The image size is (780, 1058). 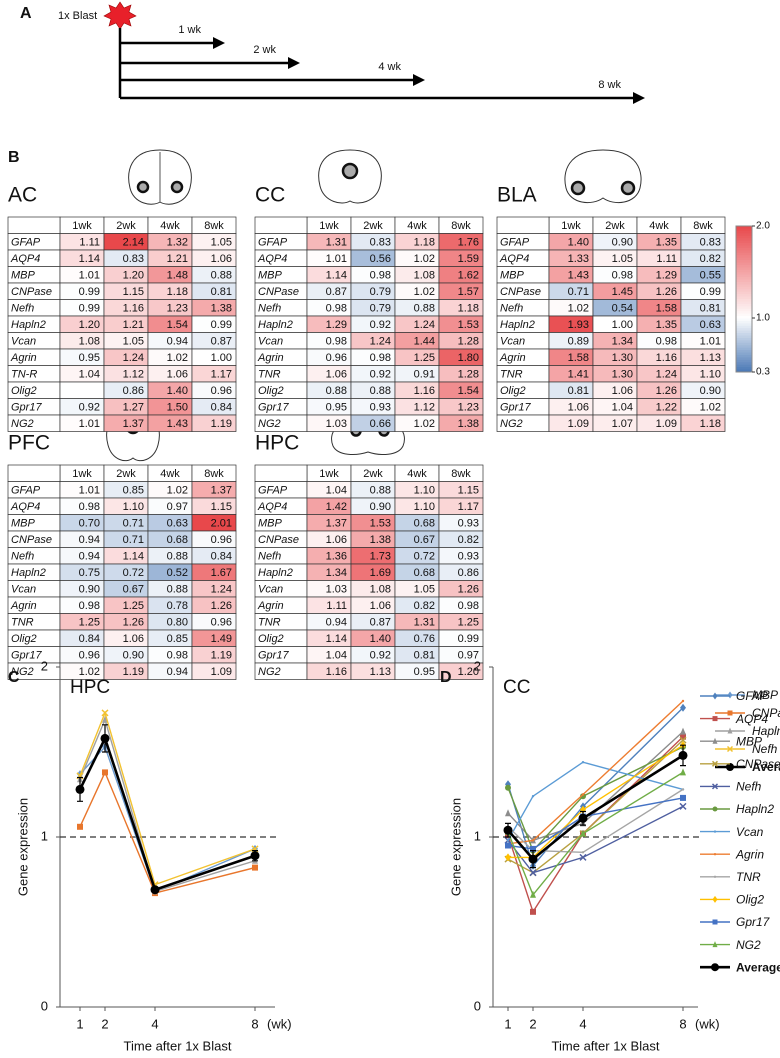 I want to click on cell-value: 1.13, so click(x=380, y=672).